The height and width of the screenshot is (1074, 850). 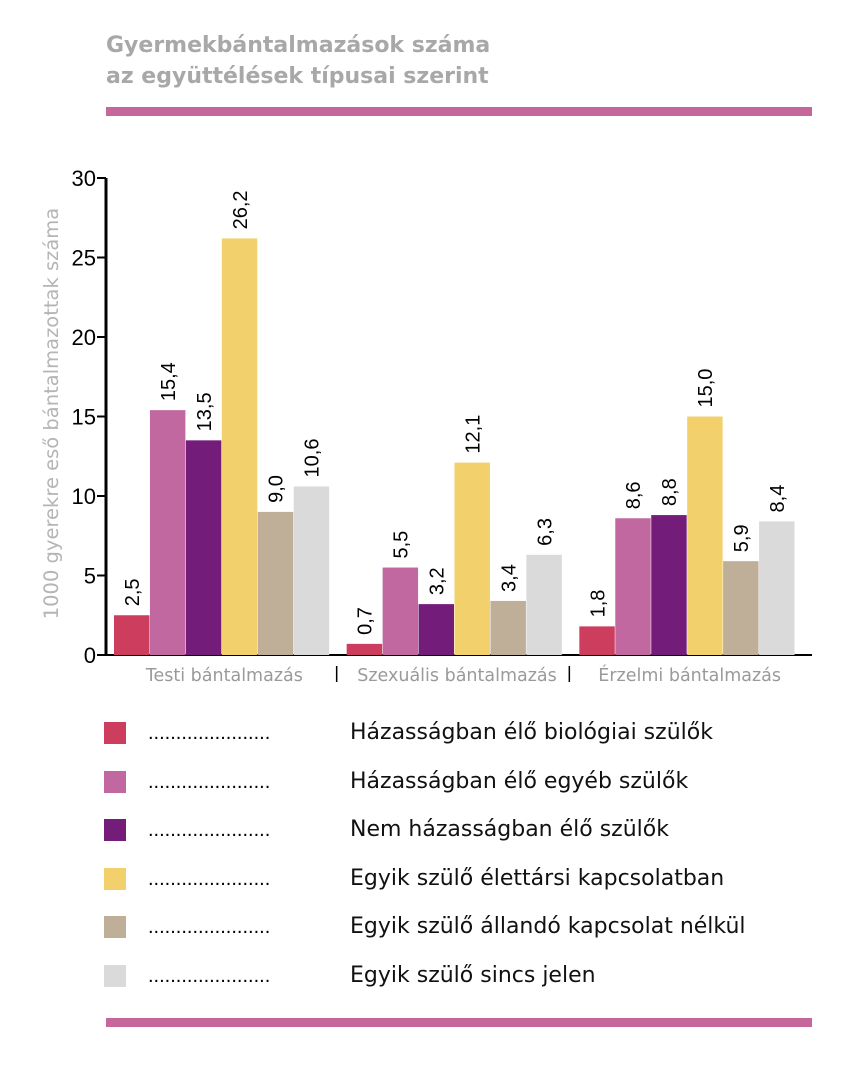 I want to click on category-label: Érzelmi bántalmazás, so click(x=689, y=675).